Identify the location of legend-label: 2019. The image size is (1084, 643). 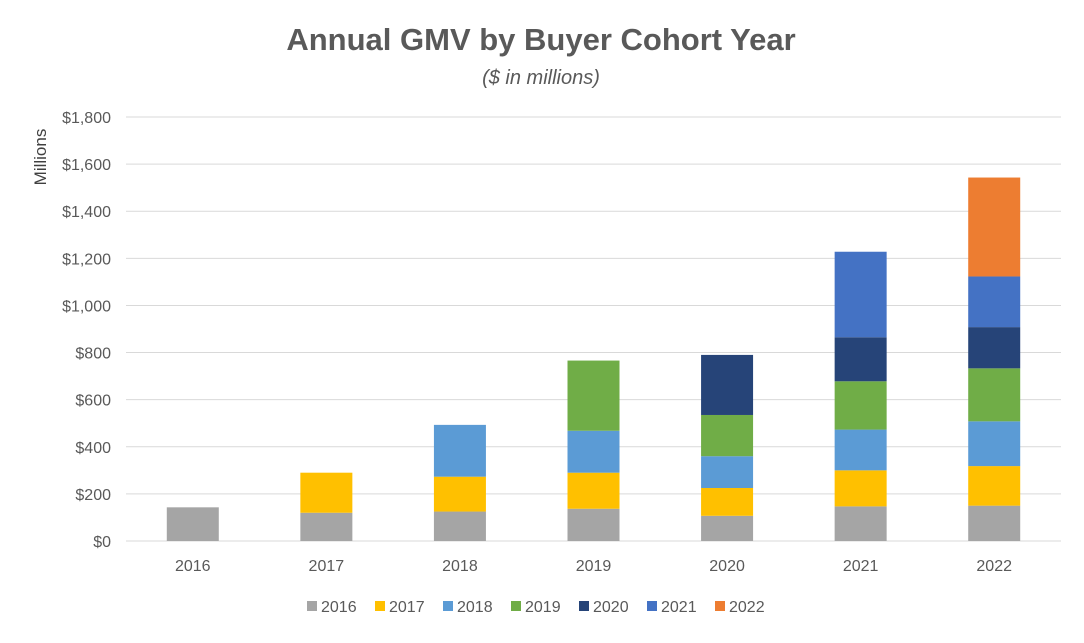
(543, 607).